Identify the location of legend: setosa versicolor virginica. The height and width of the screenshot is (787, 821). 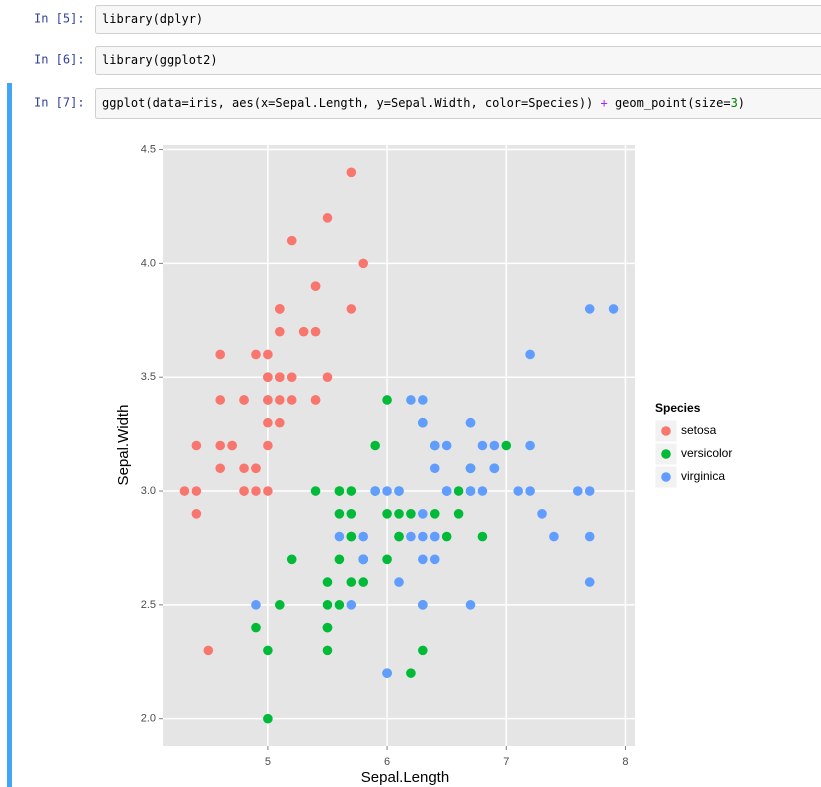
(693, 454).